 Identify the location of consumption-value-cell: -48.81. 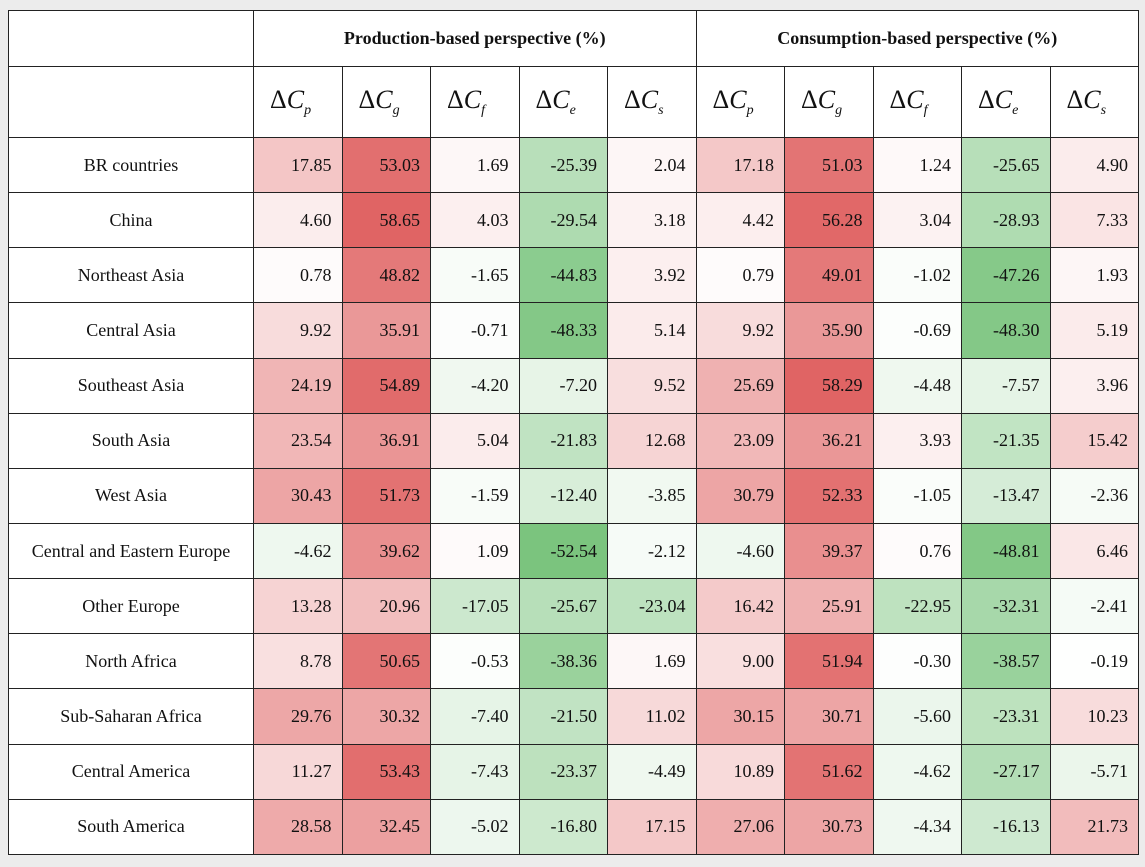
(1006, 551).